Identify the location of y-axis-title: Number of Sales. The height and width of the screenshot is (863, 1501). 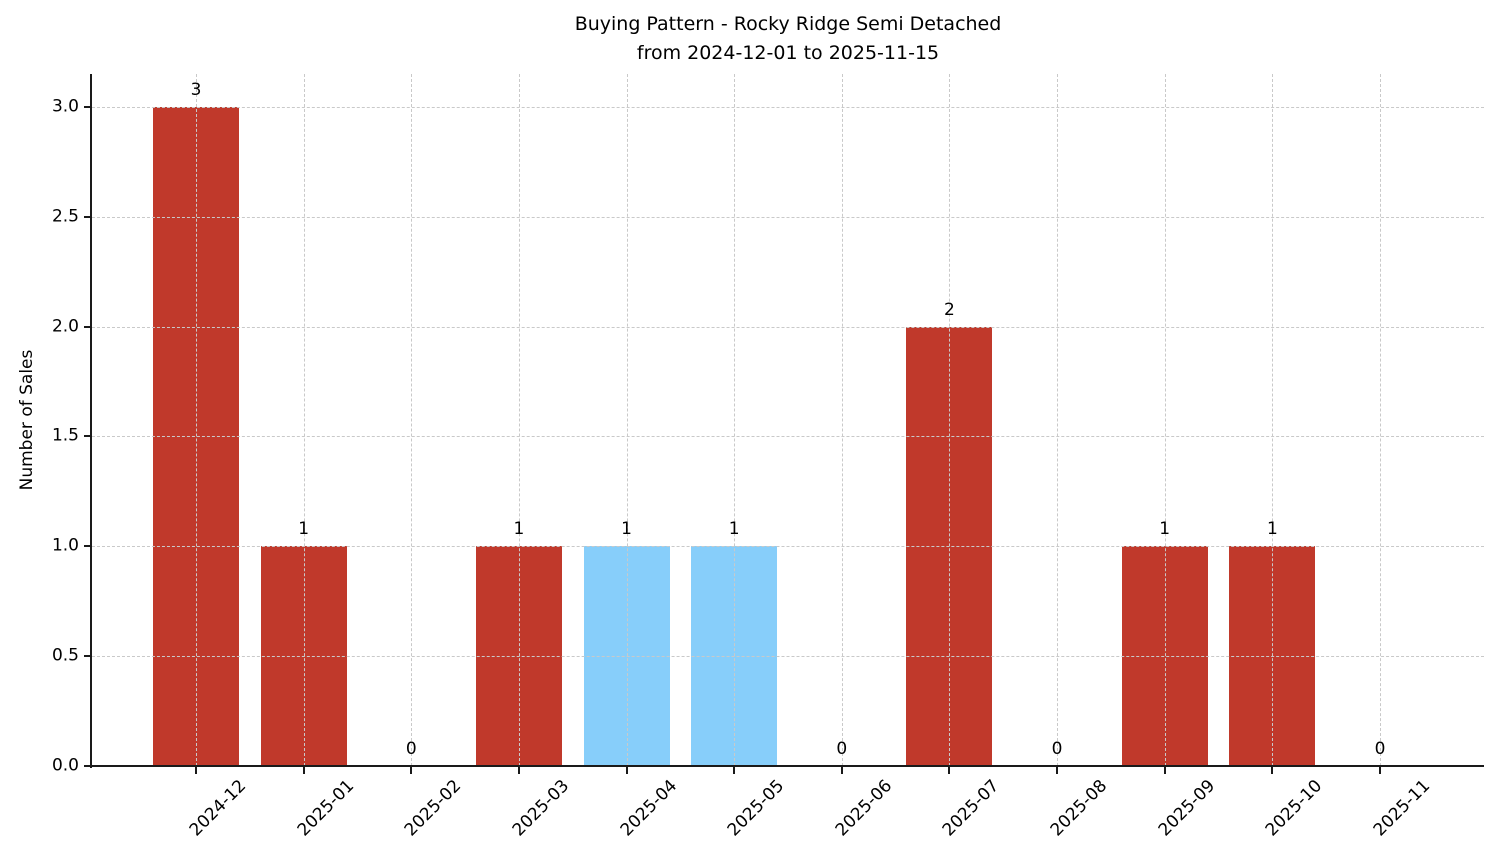
(27, 420).